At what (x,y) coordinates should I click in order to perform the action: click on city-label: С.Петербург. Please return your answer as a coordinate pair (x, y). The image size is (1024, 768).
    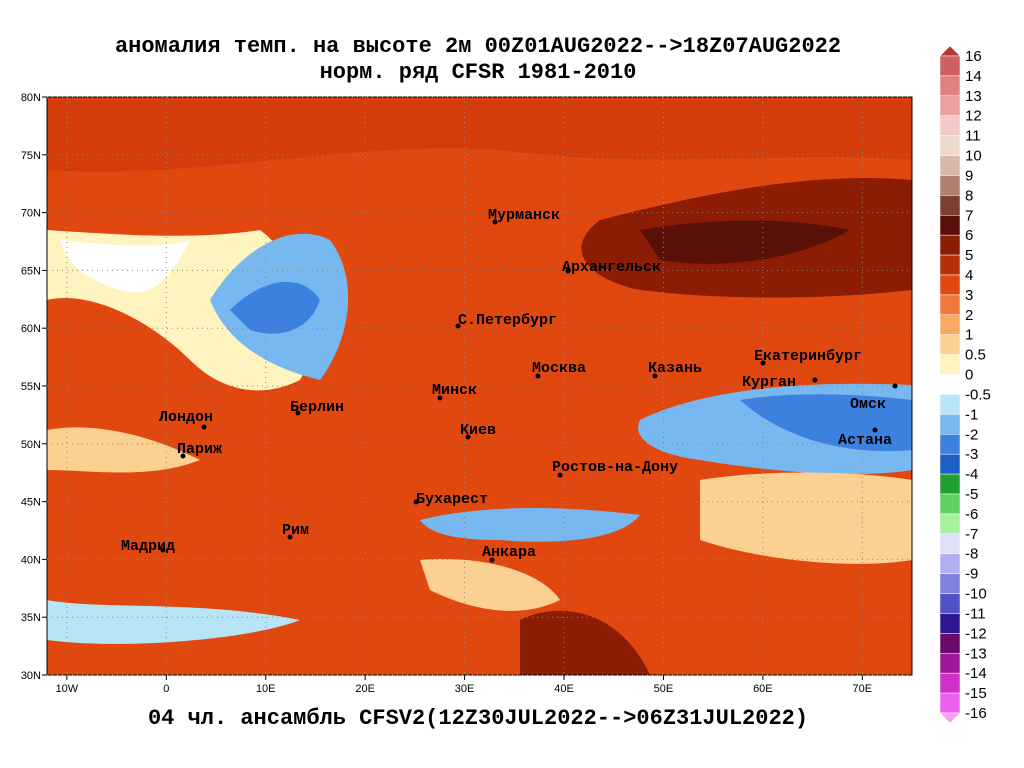
    Looking at the image, I should click on (507, 320).